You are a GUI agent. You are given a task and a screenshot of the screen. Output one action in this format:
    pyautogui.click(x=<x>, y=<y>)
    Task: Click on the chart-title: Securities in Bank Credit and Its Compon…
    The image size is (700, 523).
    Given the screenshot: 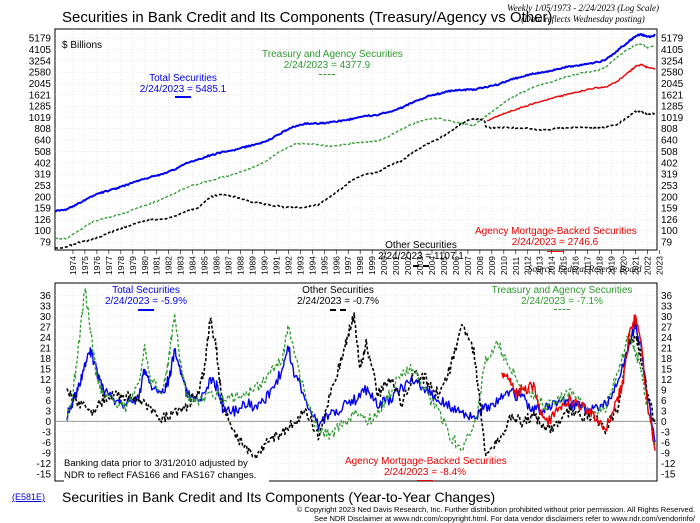 What is the action you would take?
    pyautogui.click(x=307, y=17)
    